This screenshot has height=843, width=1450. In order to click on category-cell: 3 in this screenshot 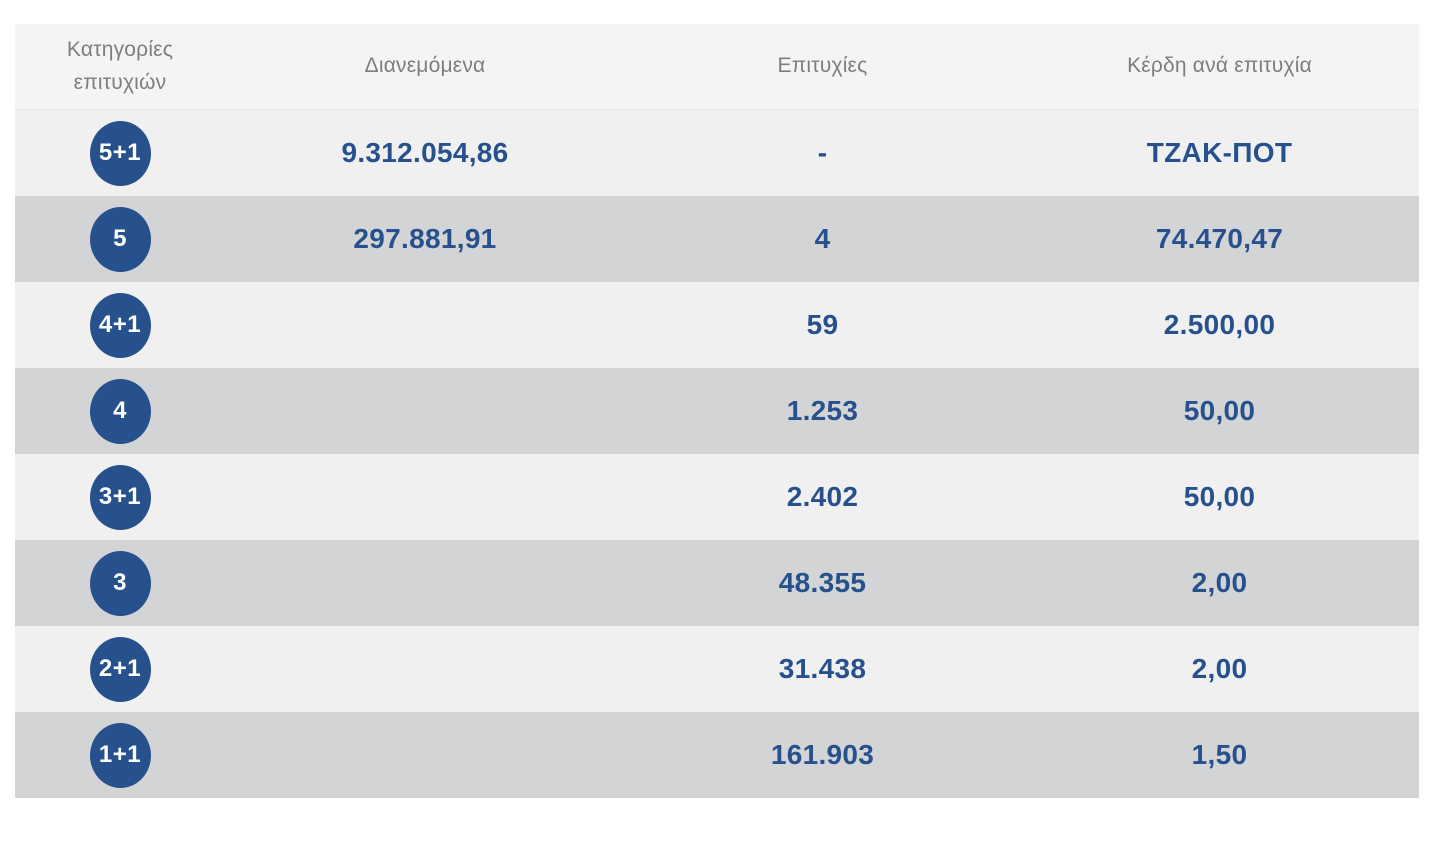, I will do `click(120, 583)`.